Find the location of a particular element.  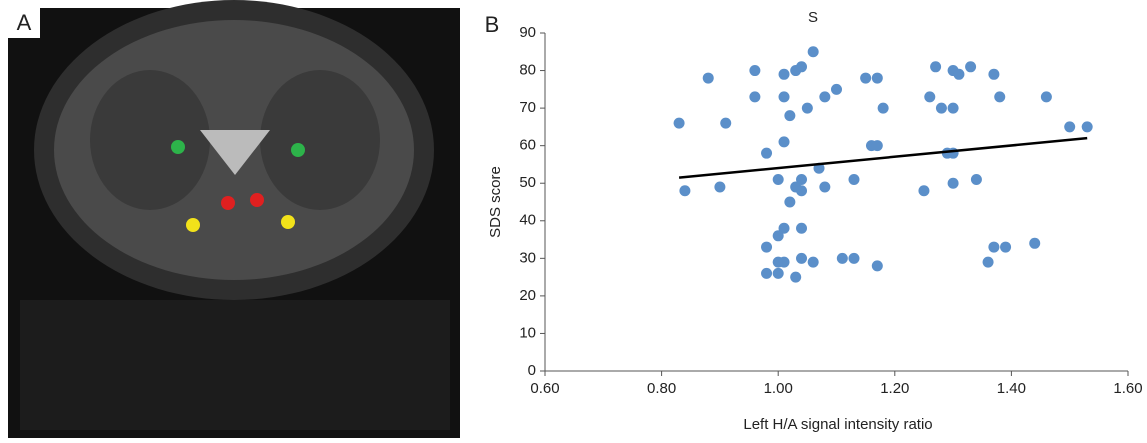

x-tick-label: 1.20 is located at coordinates (894, 388).